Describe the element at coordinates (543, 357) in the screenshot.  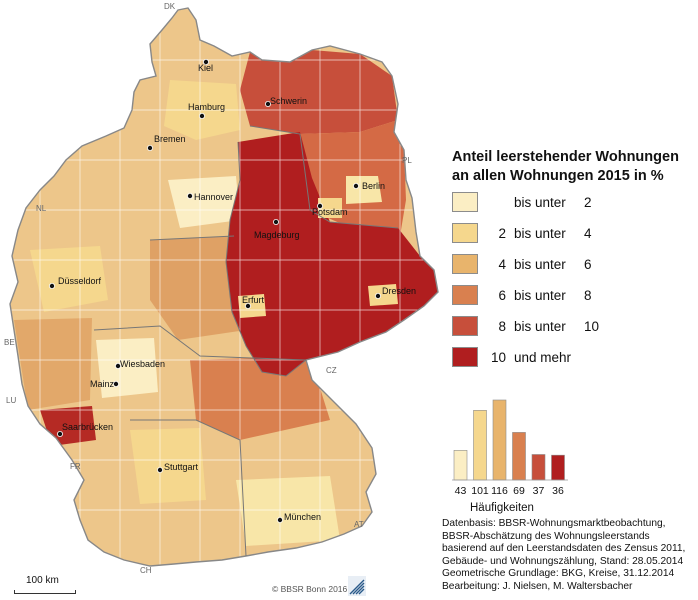
I see `legend-text: und mehr` at that location.